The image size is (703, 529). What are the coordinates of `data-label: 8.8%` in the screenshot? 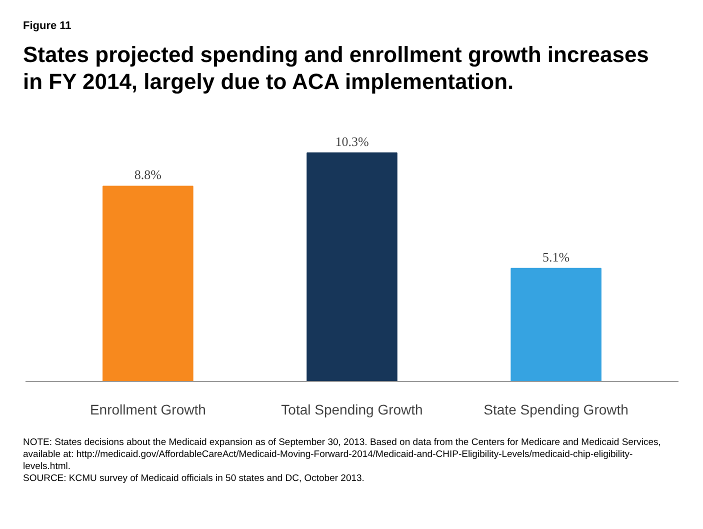 It's located at (148, 174).